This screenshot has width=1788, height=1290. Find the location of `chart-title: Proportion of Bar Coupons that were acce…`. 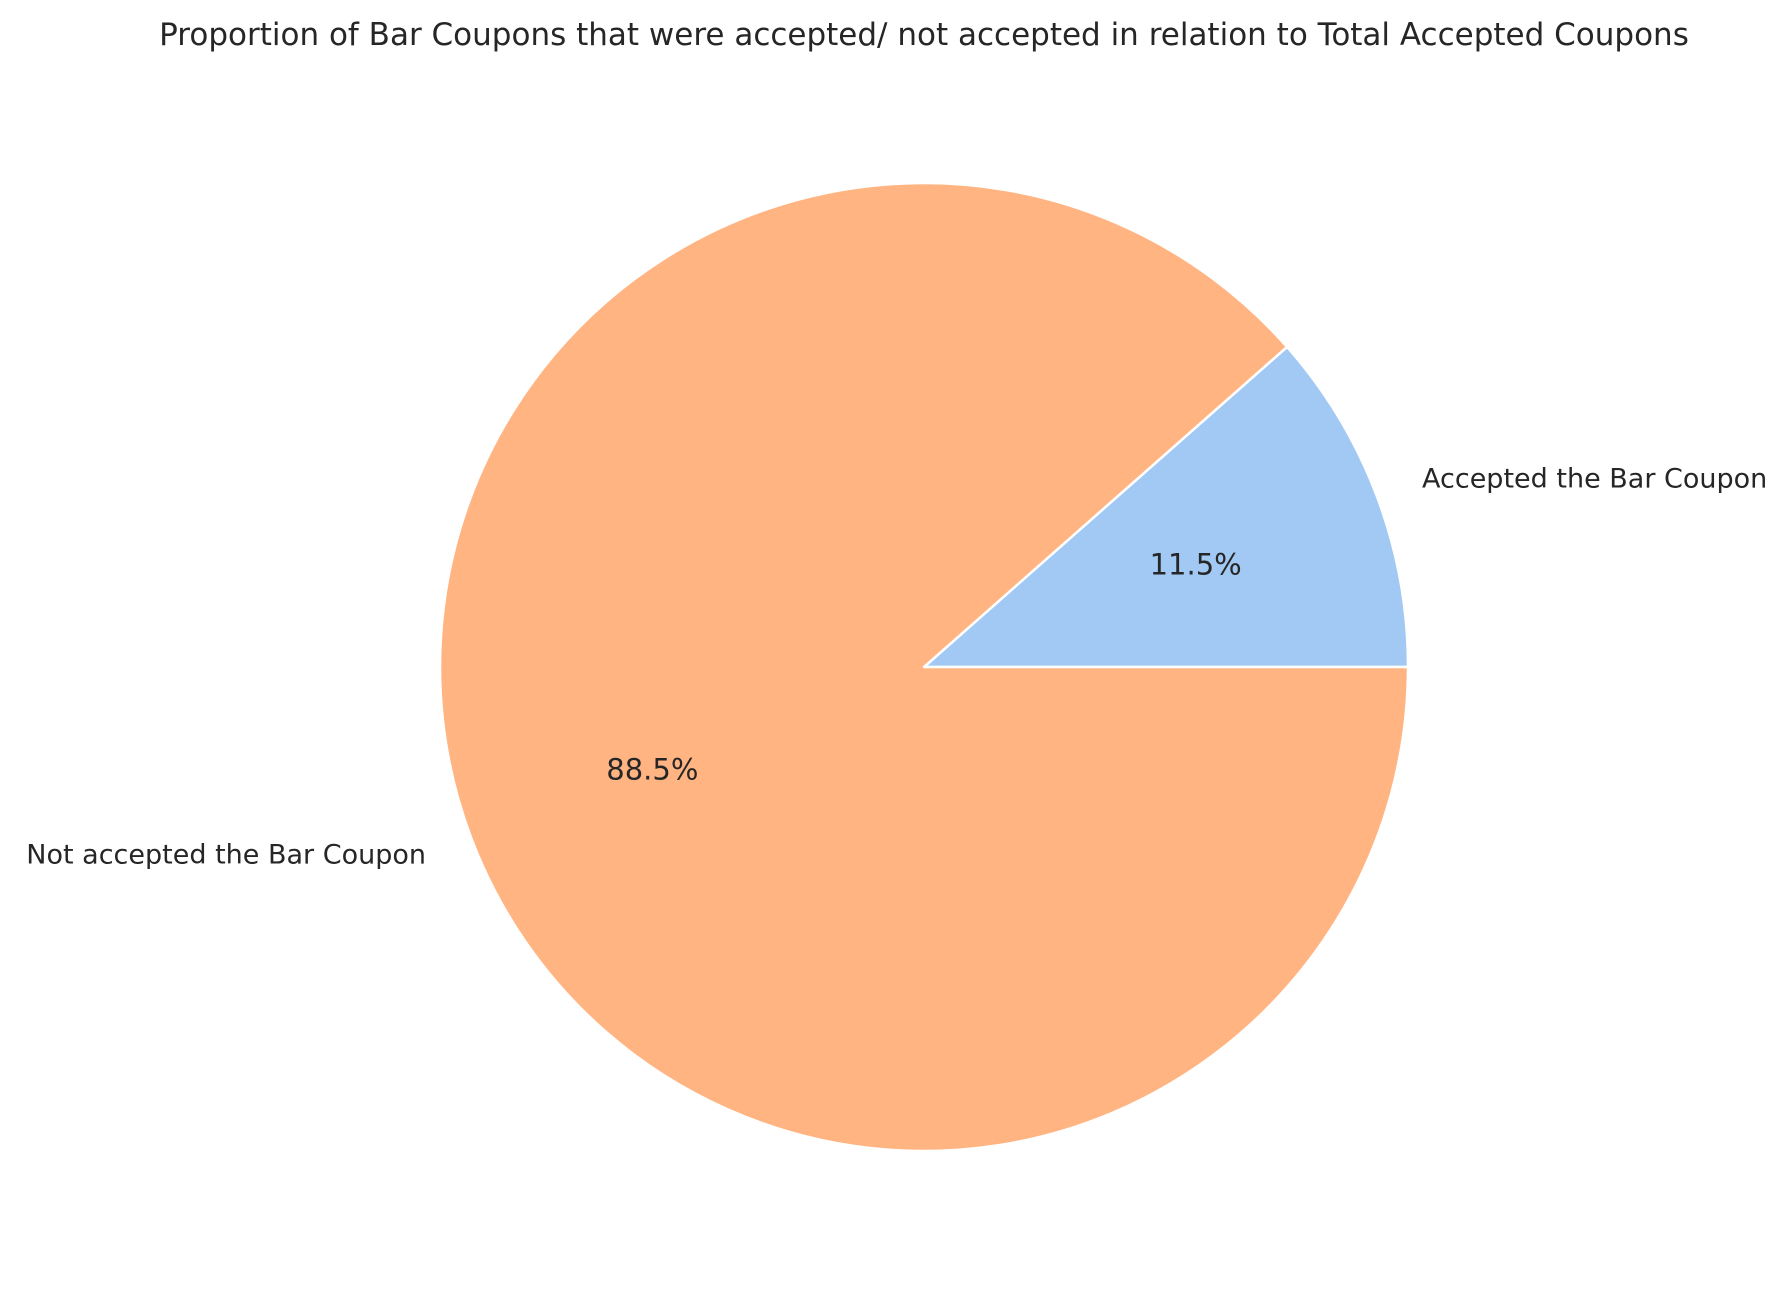

chart-title: Proportion of Bar Coupons that were acce… is located at coordinates (924, 35).